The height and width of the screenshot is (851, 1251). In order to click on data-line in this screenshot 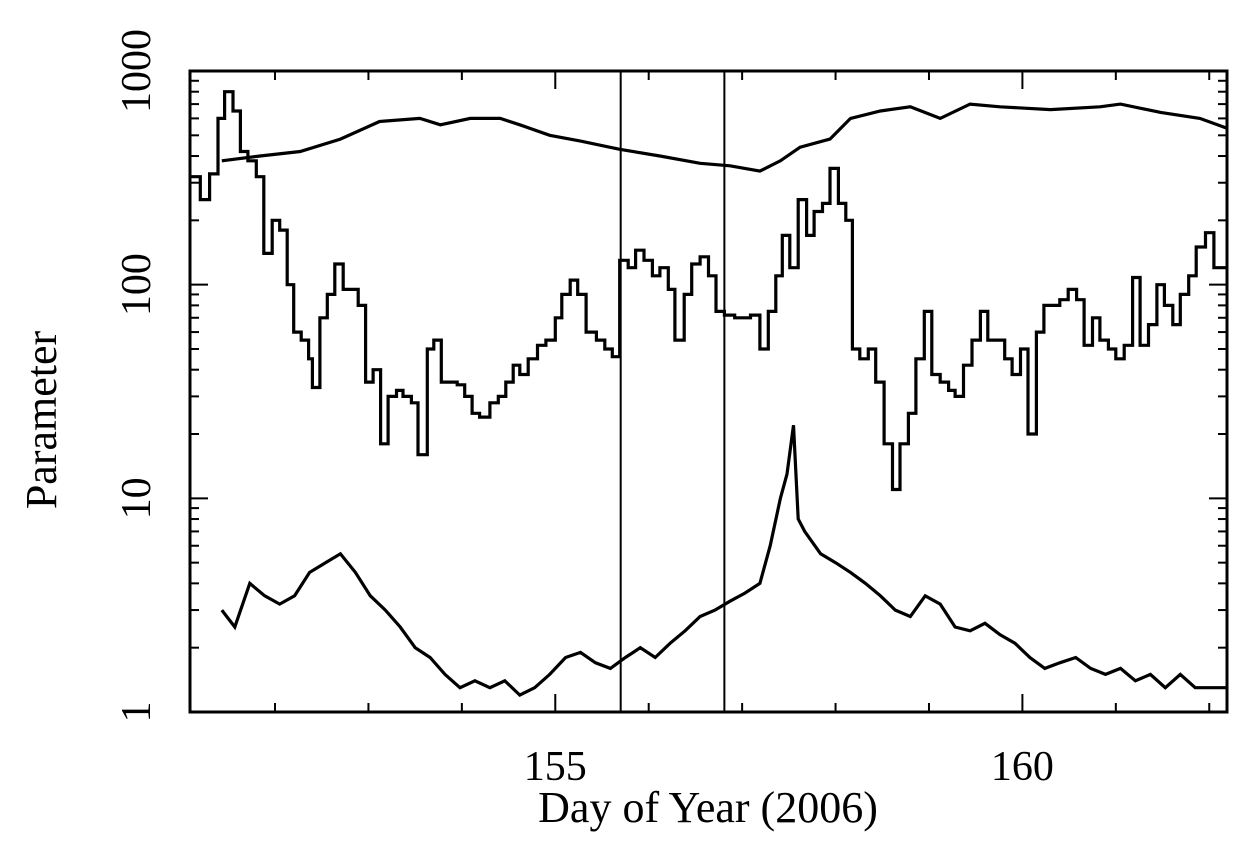, I will do `click(724, 137)`.